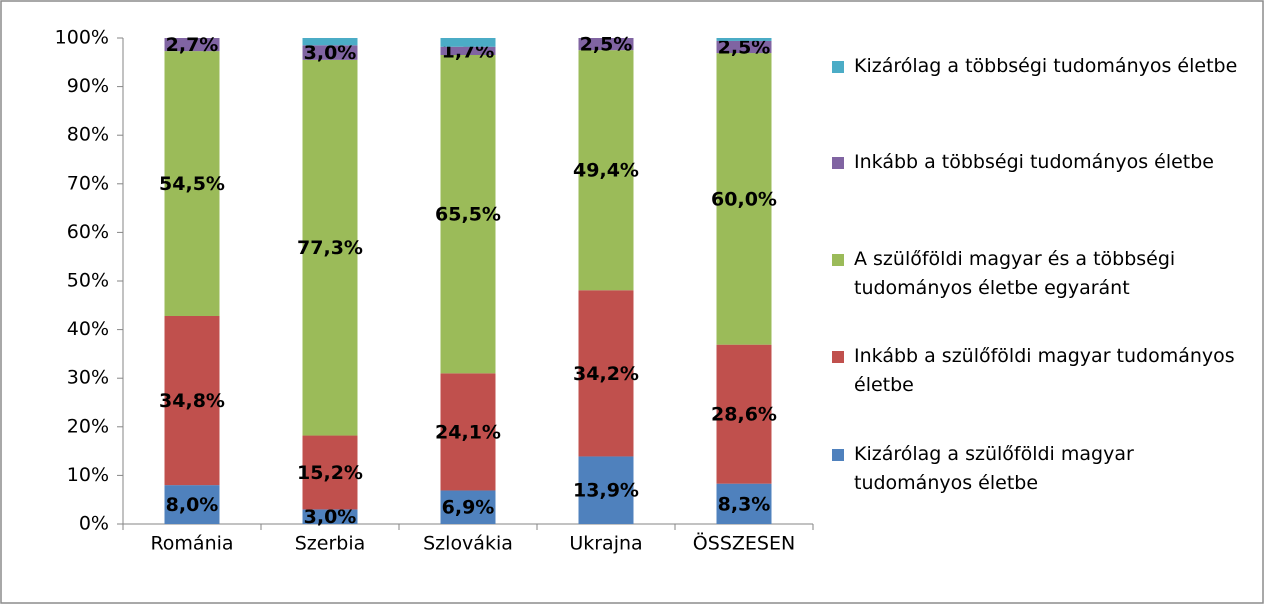 The width and height of the screenshot is (1265, 605). What do you see at coordinates (88, 135) in the screenshot?
I see `y-tick-label: 80%` at bounding box center [88, 135].